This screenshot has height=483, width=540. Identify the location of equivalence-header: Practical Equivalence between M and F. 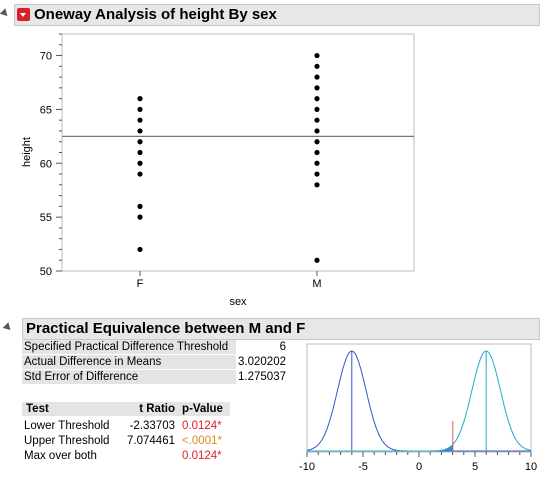
(281, 329).